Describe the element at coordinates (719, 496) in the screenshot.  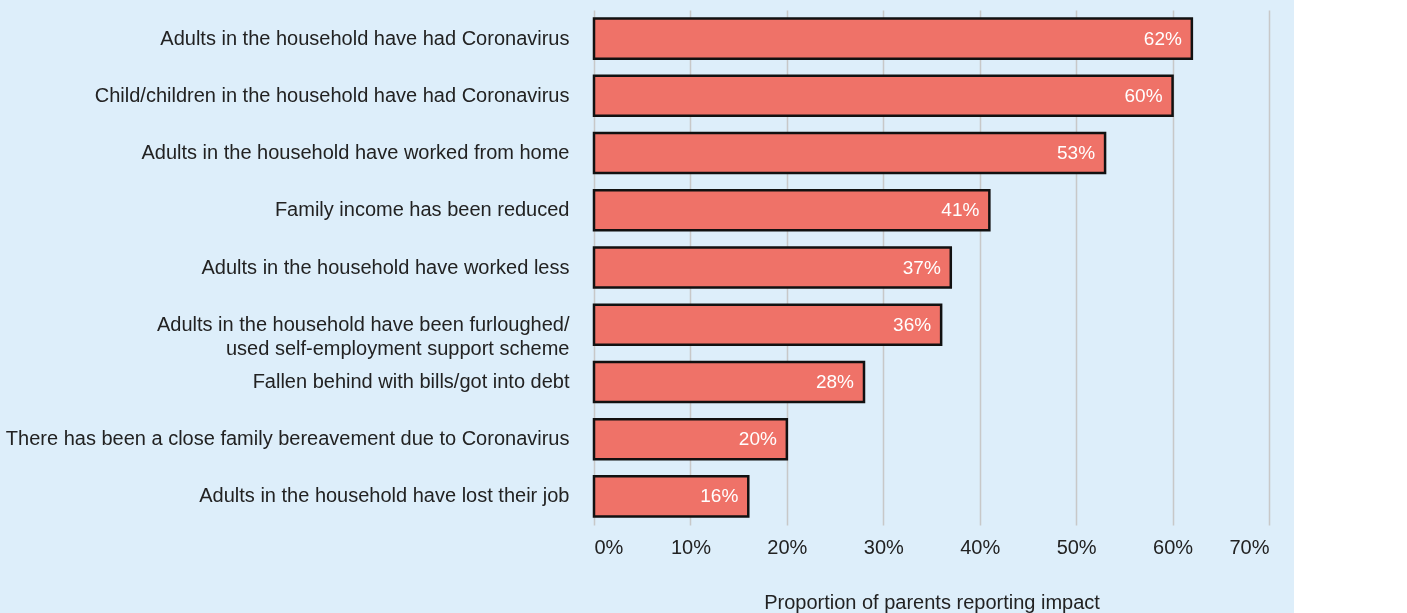
I see `data-label: 16%` at that location.